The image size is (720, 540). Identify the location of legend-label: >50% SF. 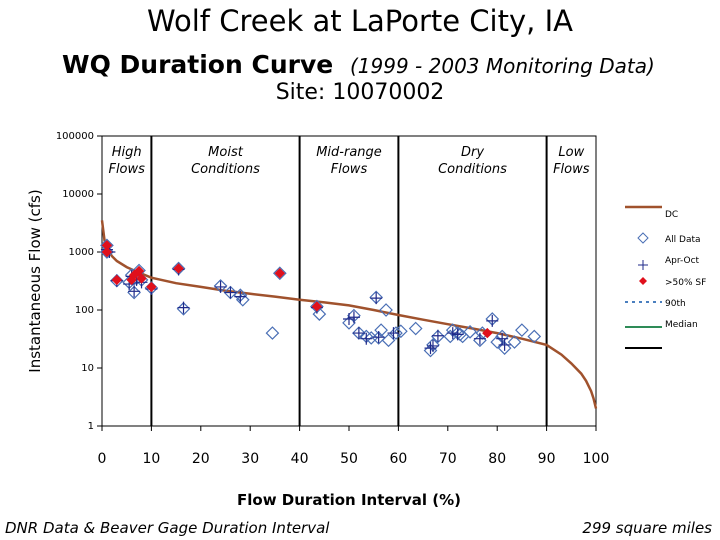
(685, 283).